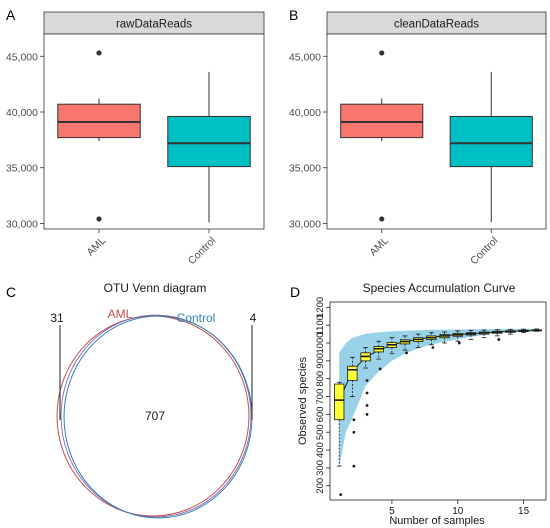  Describe the element at coordinates (320, 325) in the screenshot. I see `y-tick-label: 1100` at that location.